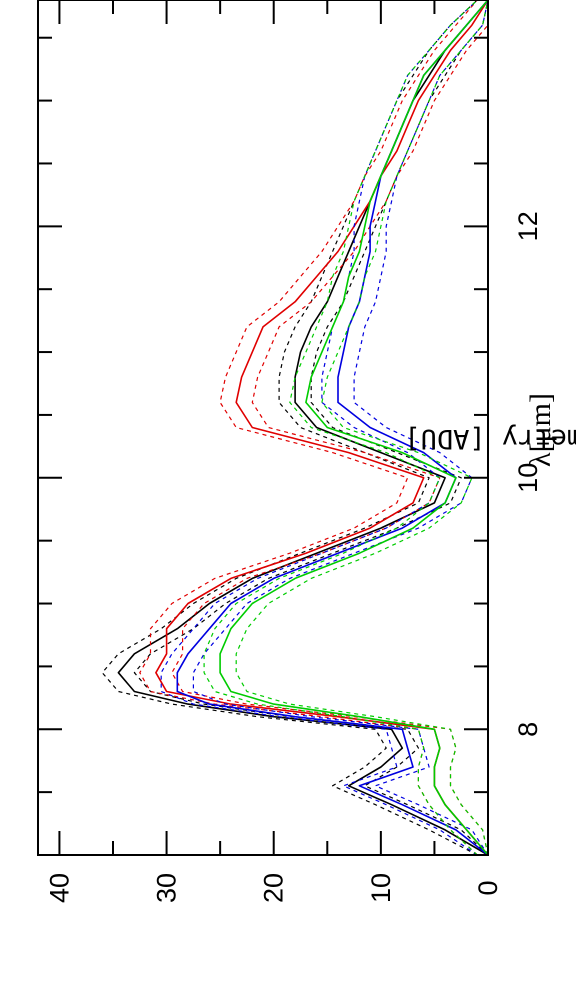 The height and width of the screenshot is (1003, 576). I want to click on x-tick-label: 12, so click(528, 226).